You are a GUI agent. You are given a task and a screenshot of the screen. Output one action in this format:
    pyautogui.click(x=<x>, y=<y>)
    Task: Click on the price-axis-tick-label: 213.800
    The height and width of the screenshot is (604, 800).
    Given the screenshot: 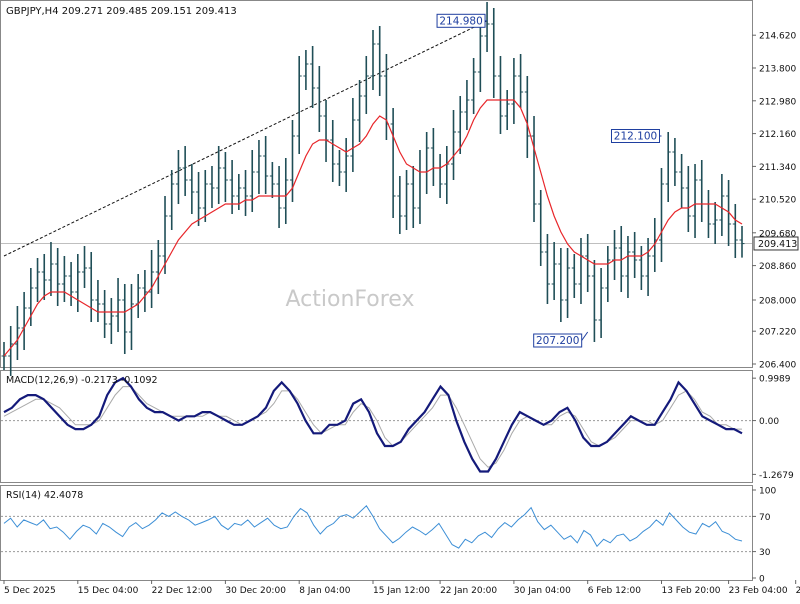 What is the action you would take?
    pyautogui.click(x=777, y=70)
    